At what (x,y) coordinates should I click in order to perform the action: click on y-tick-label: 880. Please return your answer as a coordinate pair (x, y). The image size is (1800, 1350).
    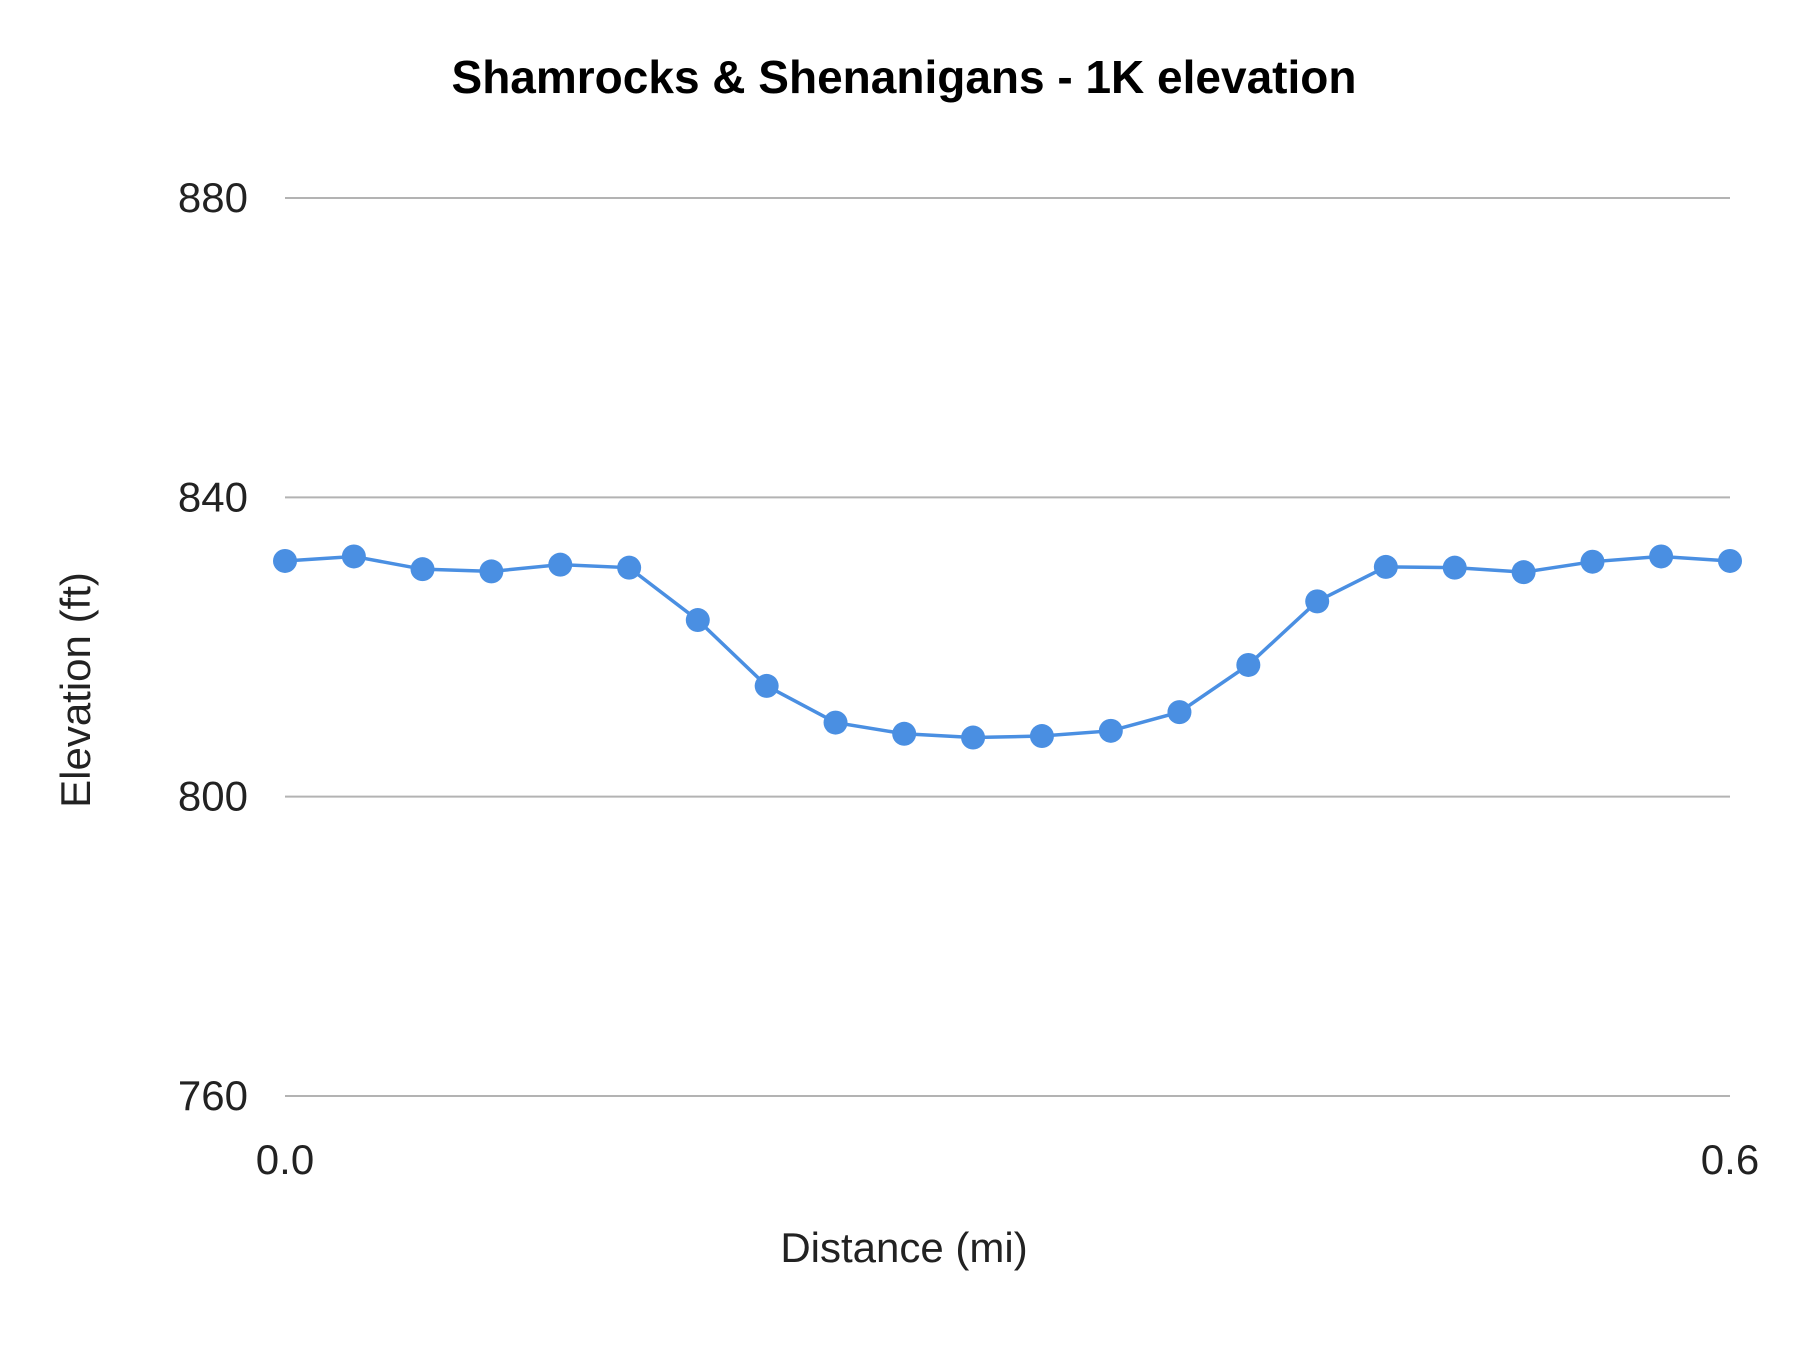
    Looking at the image, I should click on (213, 197).